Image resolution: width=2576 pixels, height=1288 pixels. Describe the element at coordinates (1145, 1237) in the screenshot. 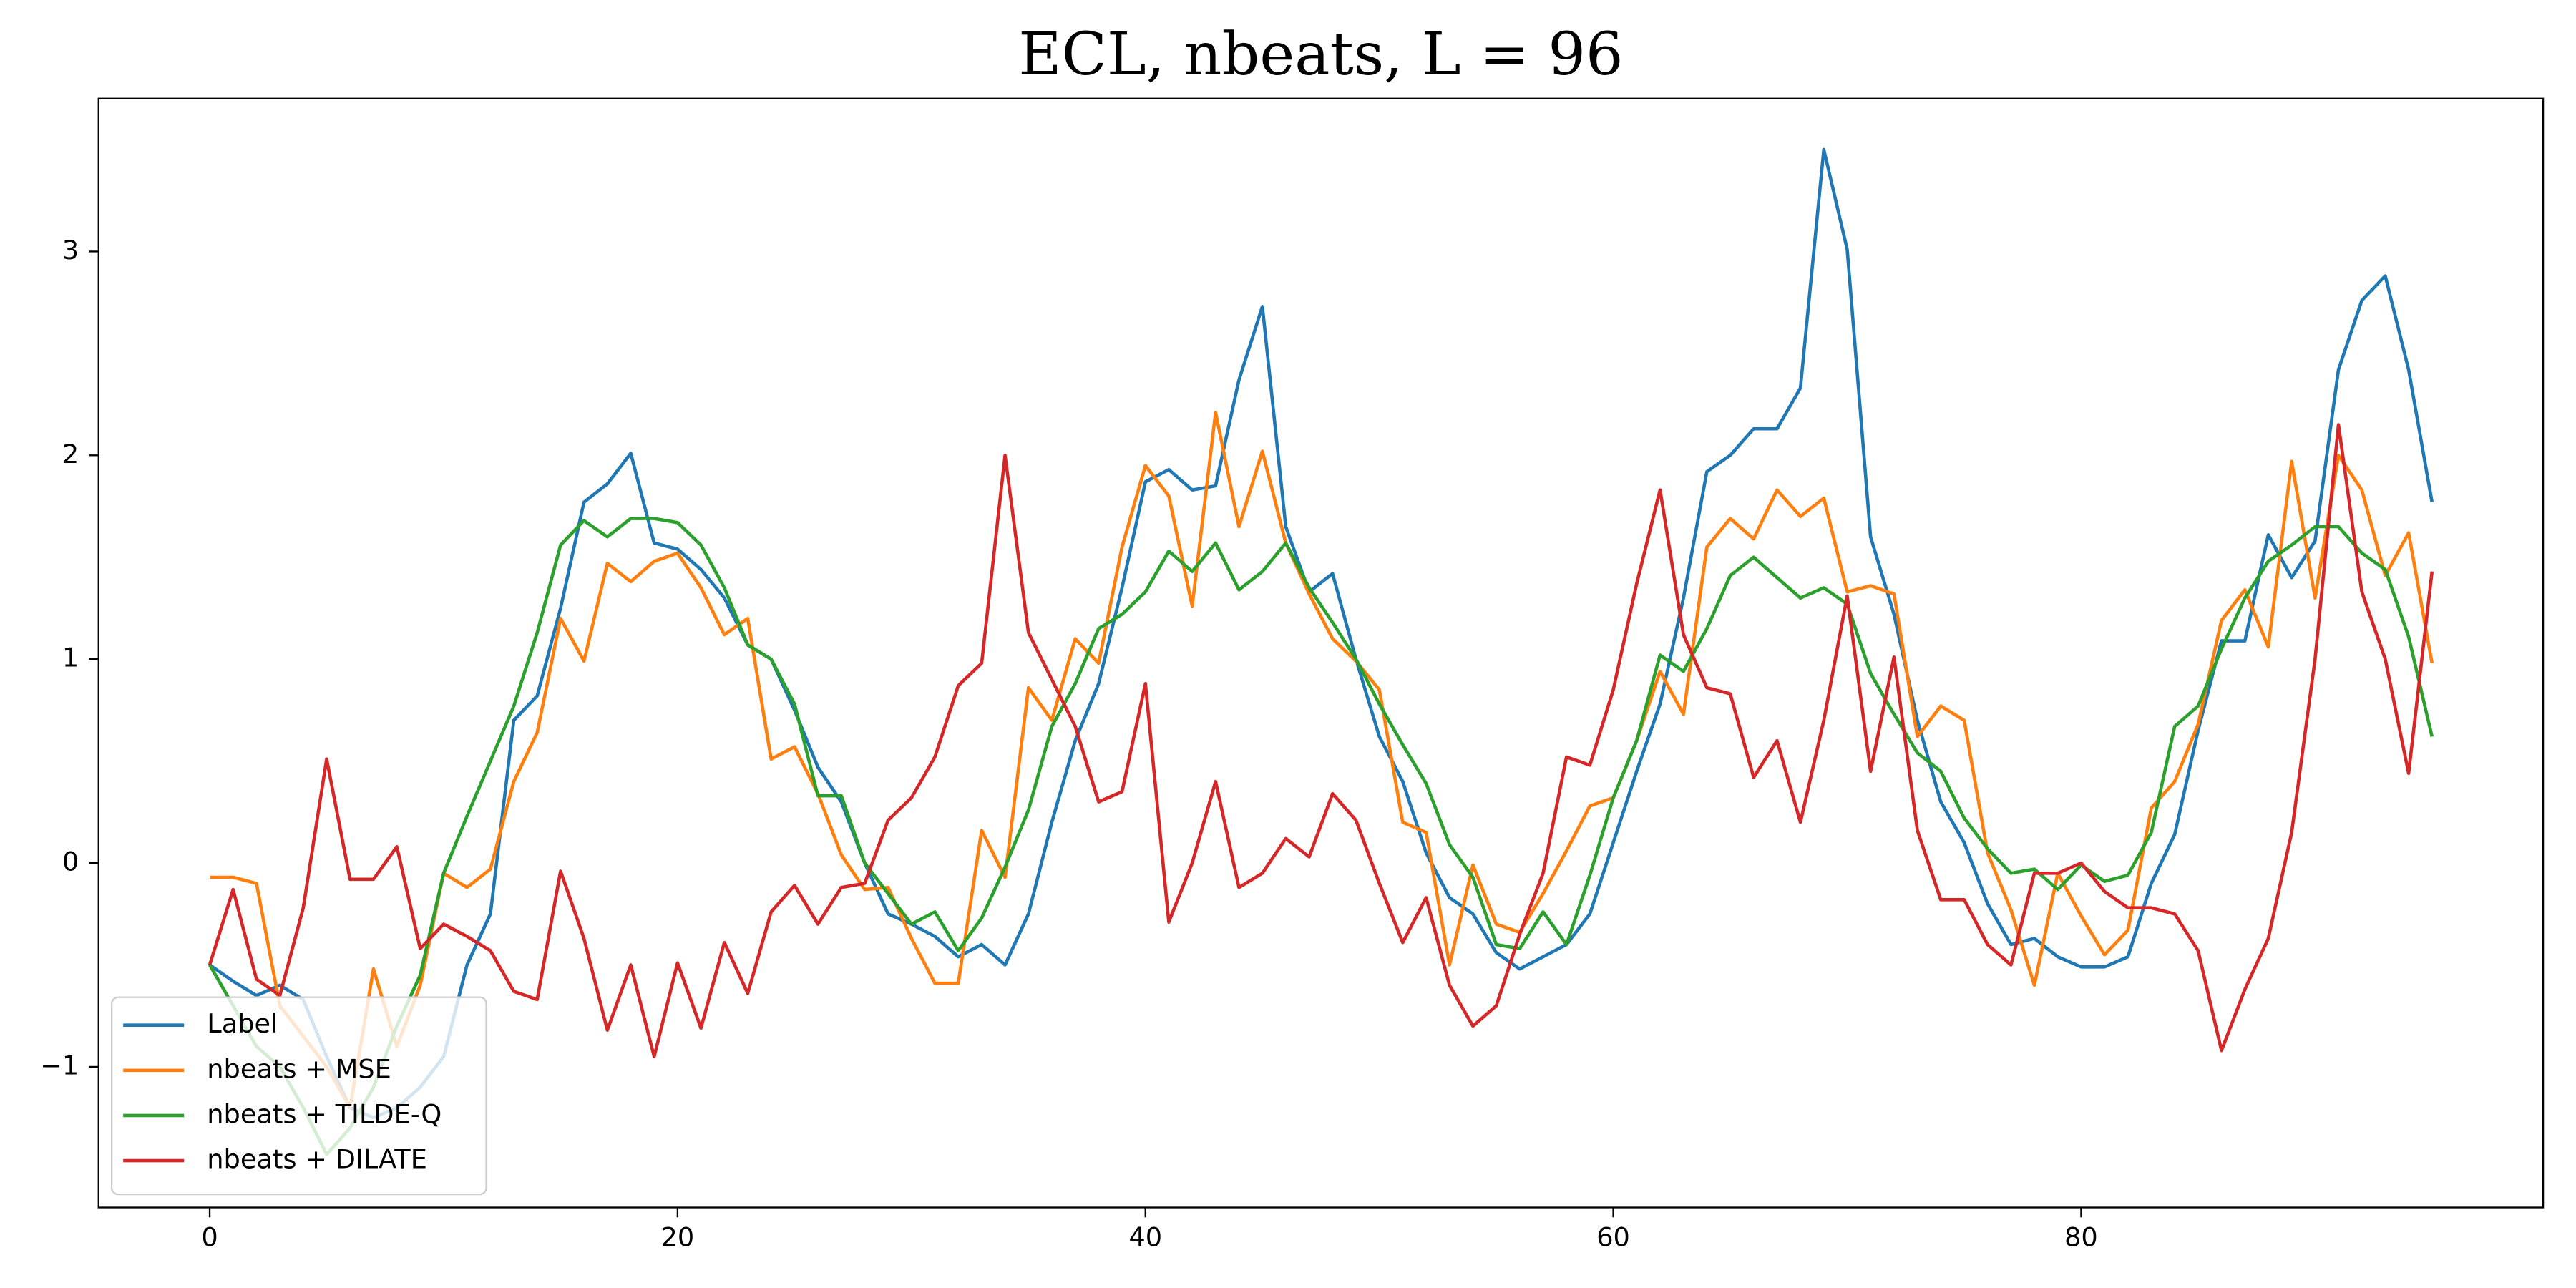

I see `x-tick-label: 40` at that location.